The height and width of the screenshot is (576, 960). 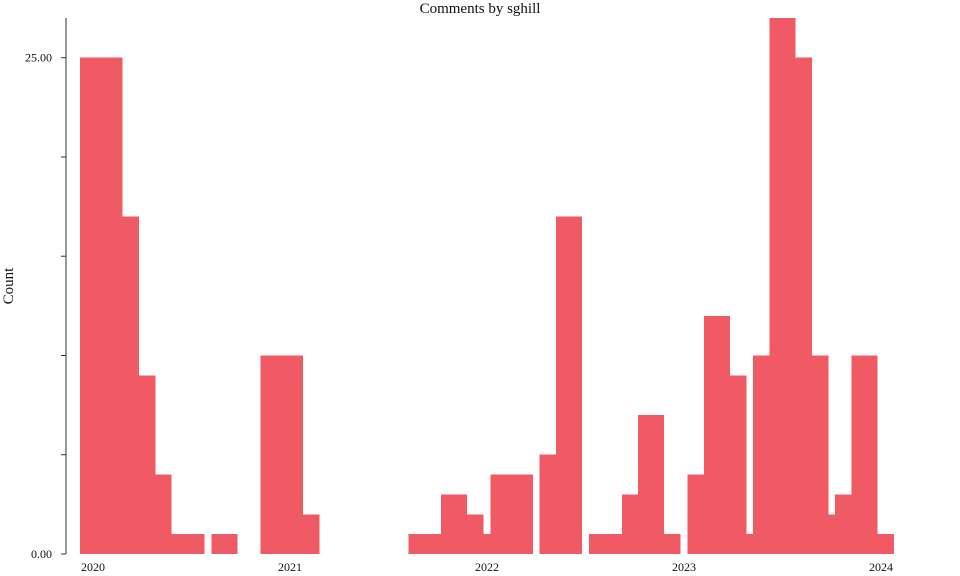 I want to click on x-tick-label: 2023, so click(x=684, y=567).